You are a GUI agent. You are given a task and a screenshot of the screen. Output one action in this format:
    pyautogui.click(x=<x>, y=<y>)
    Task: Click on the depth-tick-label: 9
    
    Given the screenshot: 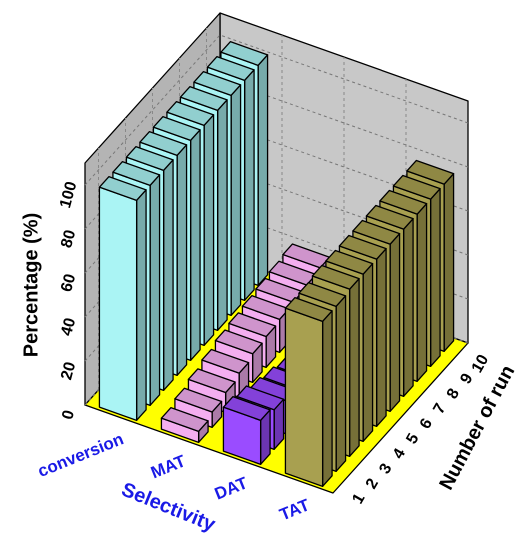 What is the action you would take?
    pyautogui.click(x=466, y=379)
    